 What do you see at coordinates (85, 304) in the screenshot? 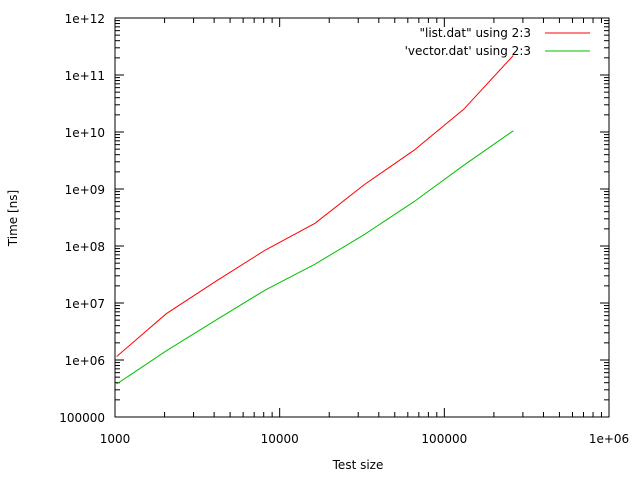
I see `y-tick-label: 1e+07` at bounding box center [85, 304].